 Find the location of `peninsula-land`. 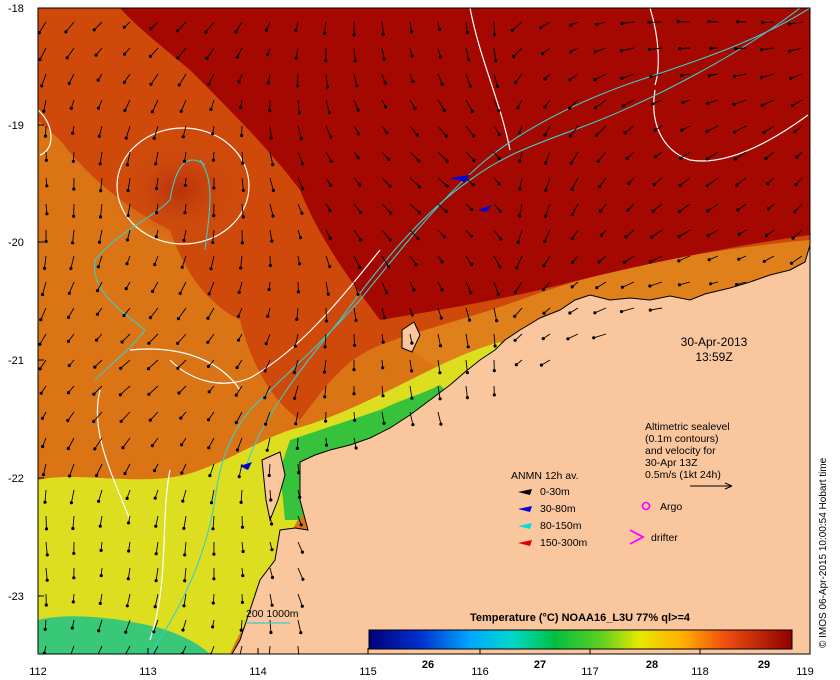

peninsula-land is located at coordinates (273, 486).